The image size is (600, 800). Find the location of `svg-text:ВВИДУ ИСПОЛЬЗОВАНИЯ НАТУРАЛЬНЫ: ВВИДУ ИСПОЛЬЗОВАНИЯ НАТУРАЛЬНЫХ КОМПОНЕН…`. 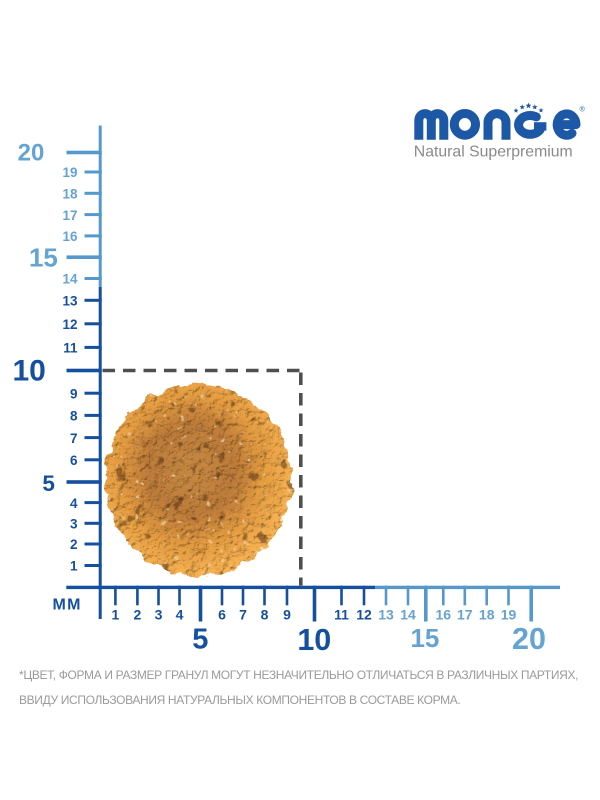

svg-text:ВВИДУ ИСПОЛЬЗОВАНИЯ НАТУРАЛЬНЫ: ВВИДУ ИСПОЛЬЗОВАНИЯ НАТУРАЛЬНЫХ КОМПОНЕН… is located at coordinates (239, 700).